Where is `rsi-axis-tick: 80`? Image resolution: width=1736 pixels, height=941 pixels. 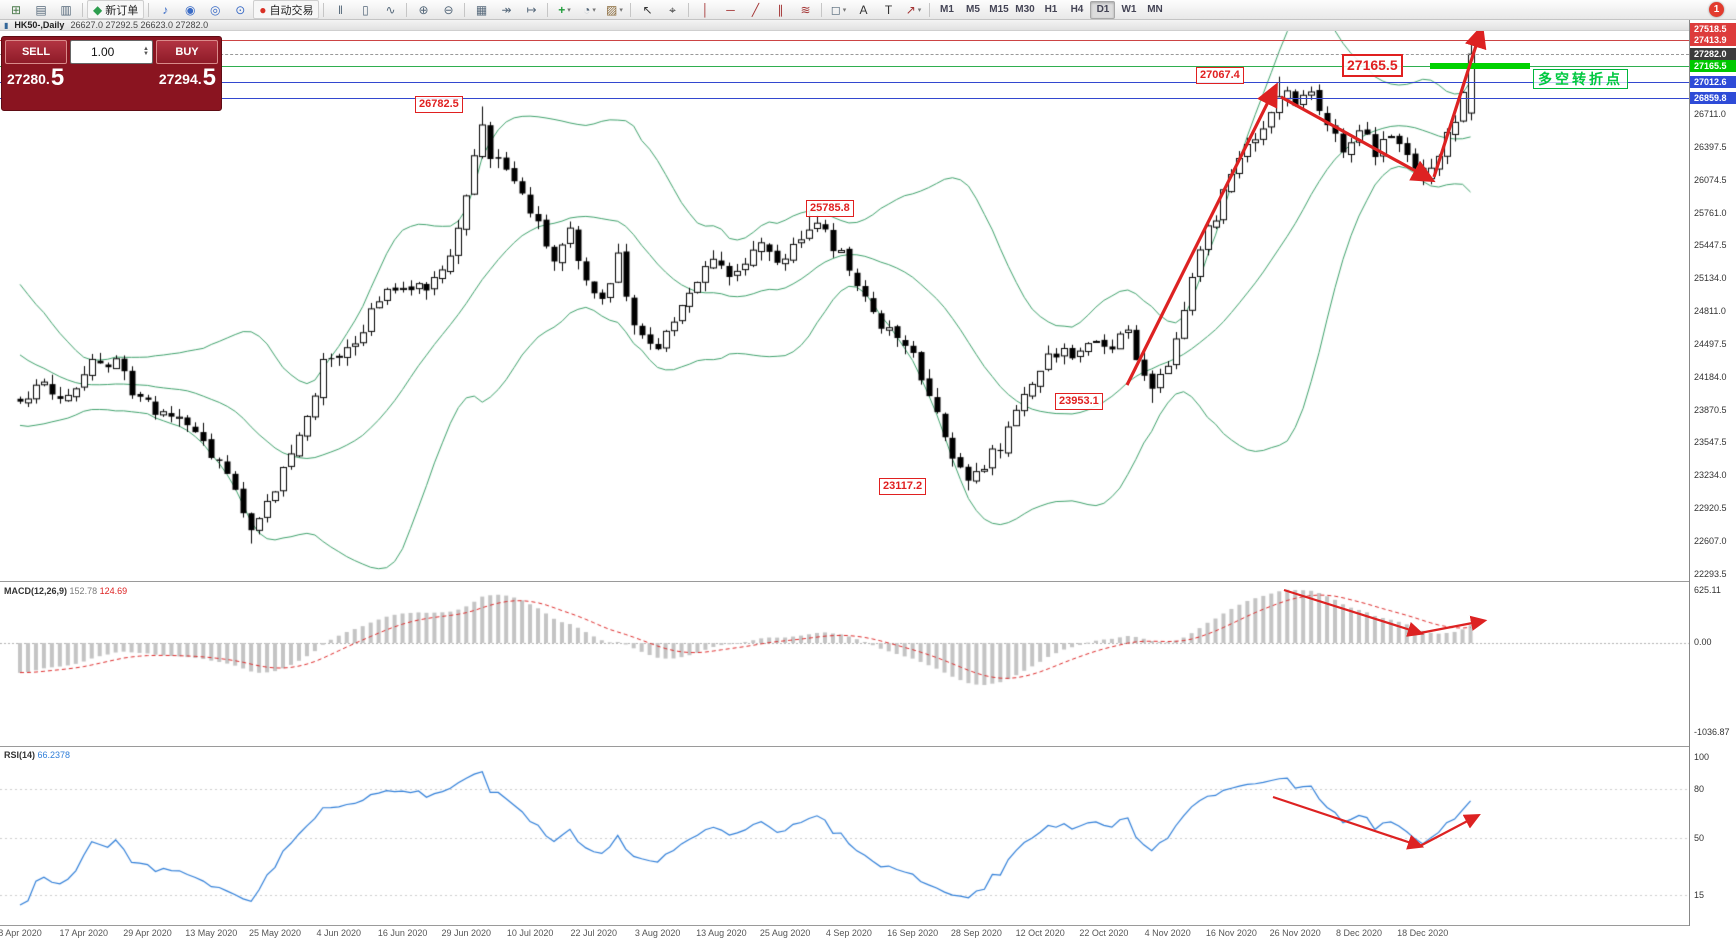 rsi-axis-tick: 80 is located at coordinates (1699, 789).